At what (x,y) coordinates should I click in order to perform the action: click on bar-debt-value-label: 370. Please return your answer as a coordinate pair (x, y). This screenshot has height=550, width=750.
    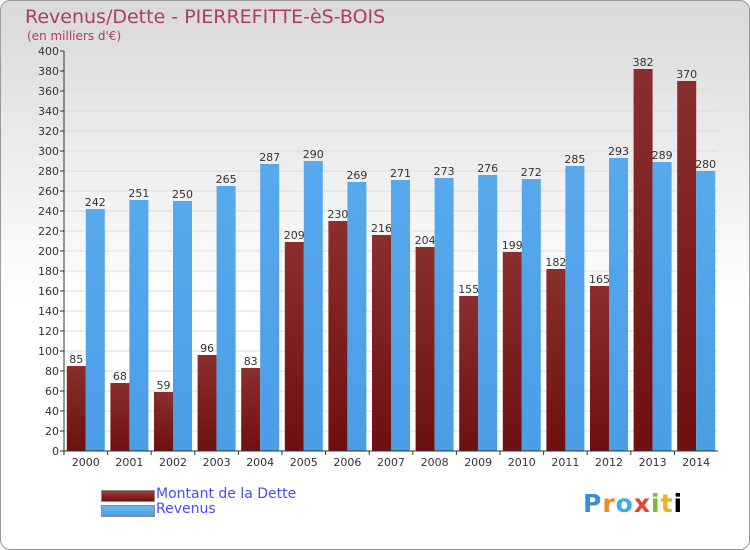
    Looking at the image, I should click on (686, 74).